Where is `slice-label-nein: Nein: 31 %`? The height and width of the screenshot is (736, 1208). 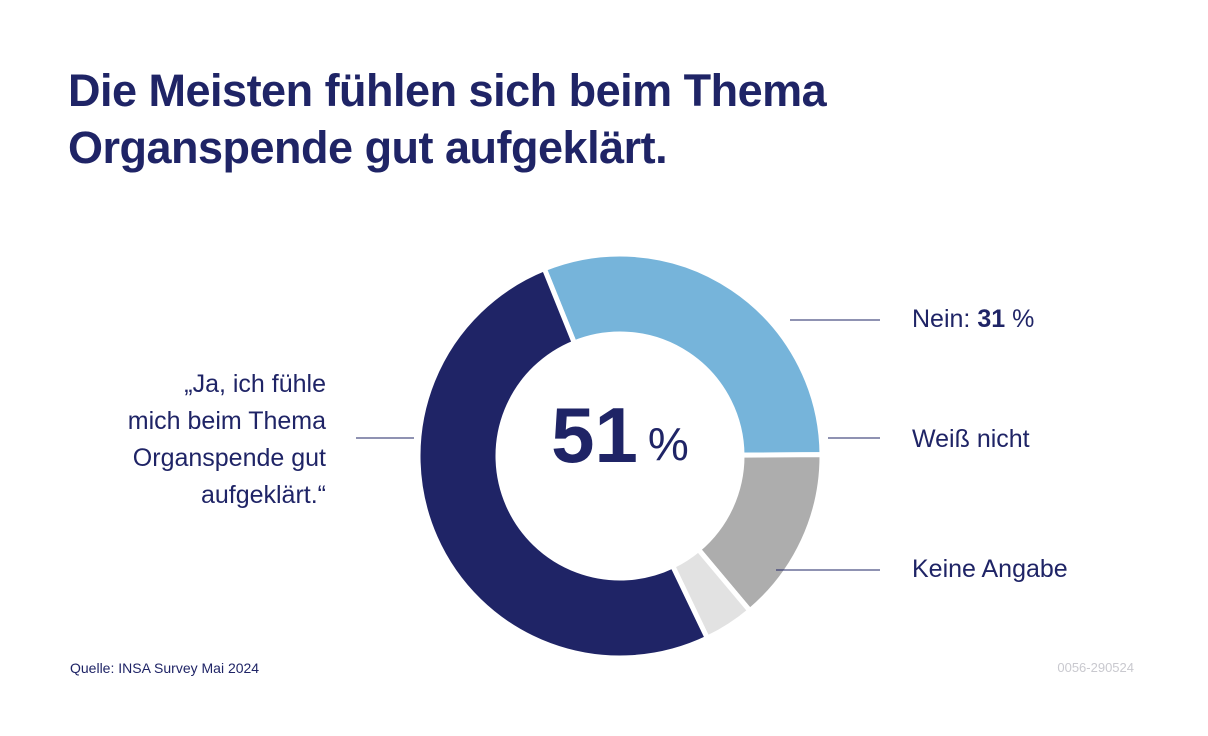
slice-label-nein: Nein: 31 % is located at coordinates (973, 319).